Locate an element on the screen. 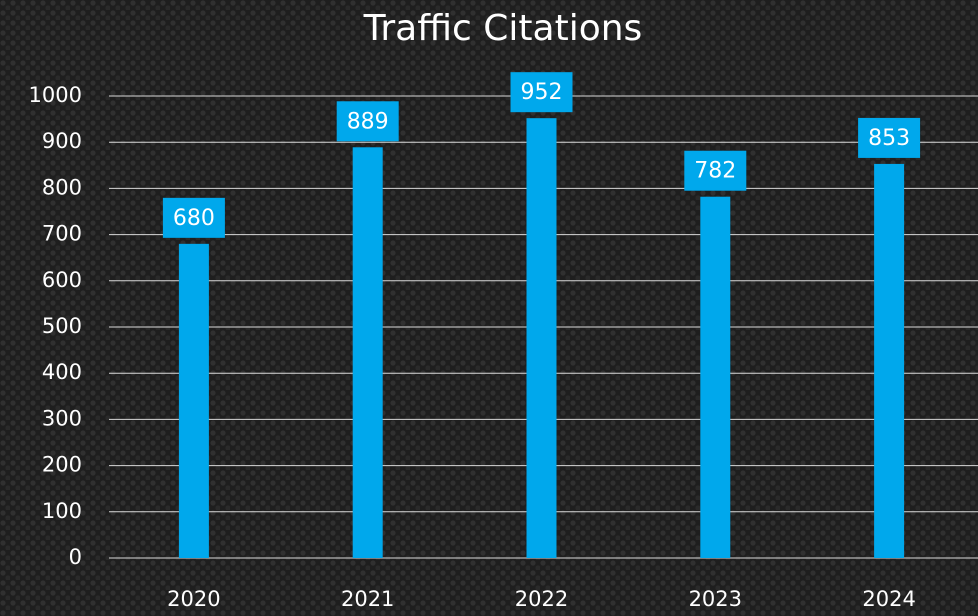 The image size is (978, 616). x-tick-label: 2024 is located at coordinates (888, 599).